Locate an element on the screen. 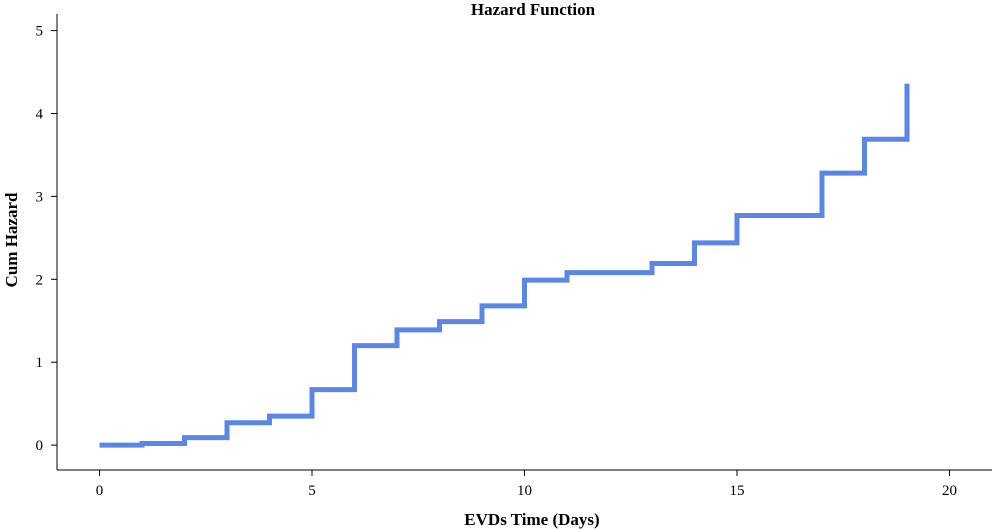  y-tick-label: 2 is located at coordinates (40, 280).